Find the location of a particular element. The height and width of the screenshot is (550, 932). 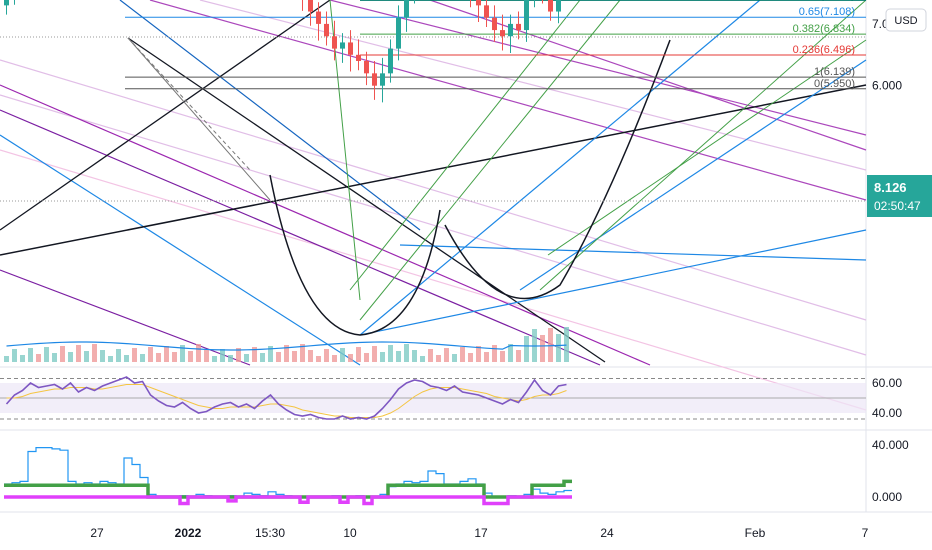

rsi-tick-label: 40.00 is located at coordinates (887, 413).